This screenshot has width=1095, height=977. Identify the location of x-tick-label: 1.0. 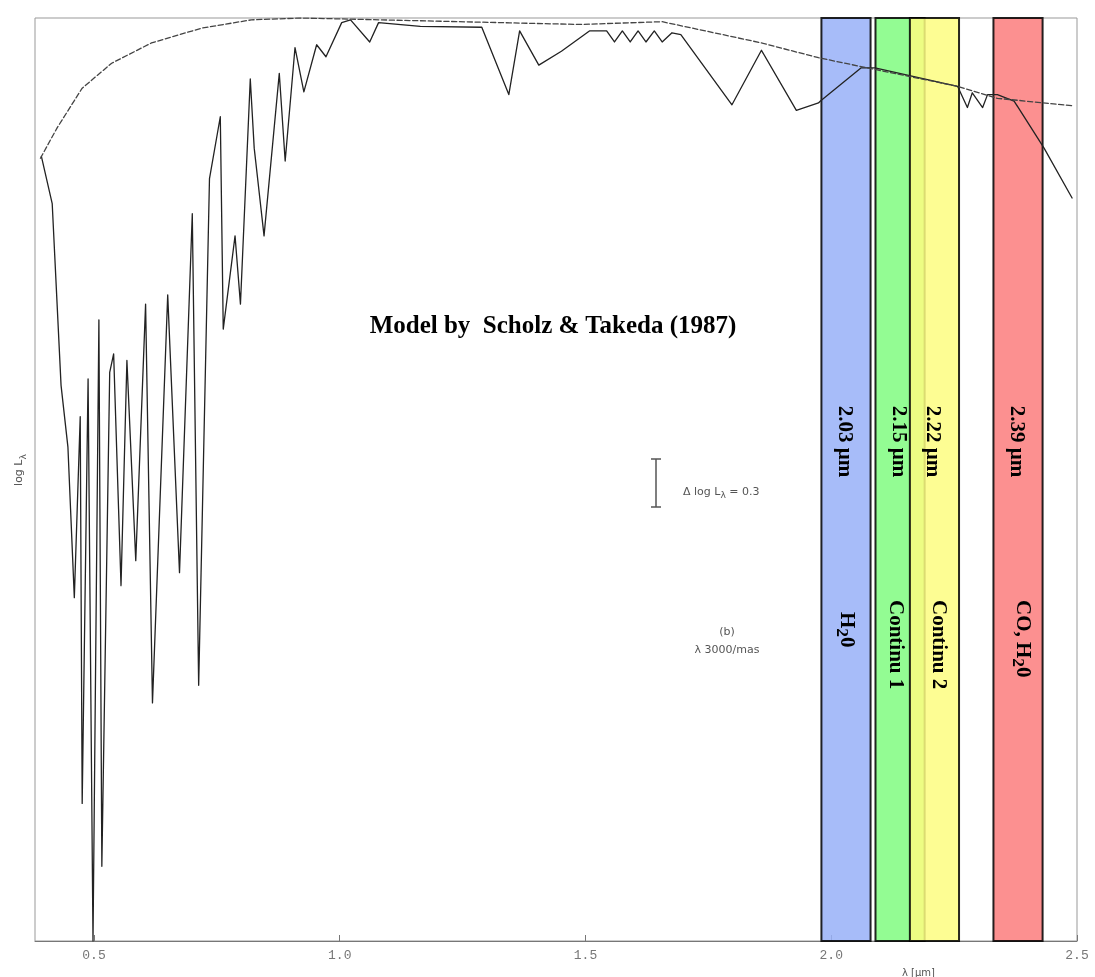
(340, 955).